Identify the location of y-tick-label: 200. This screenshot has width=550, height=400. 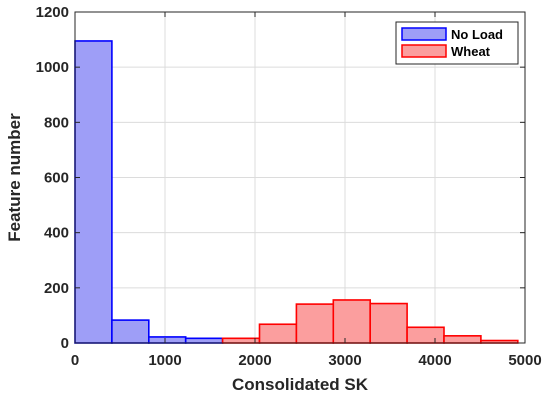
(56, 288).